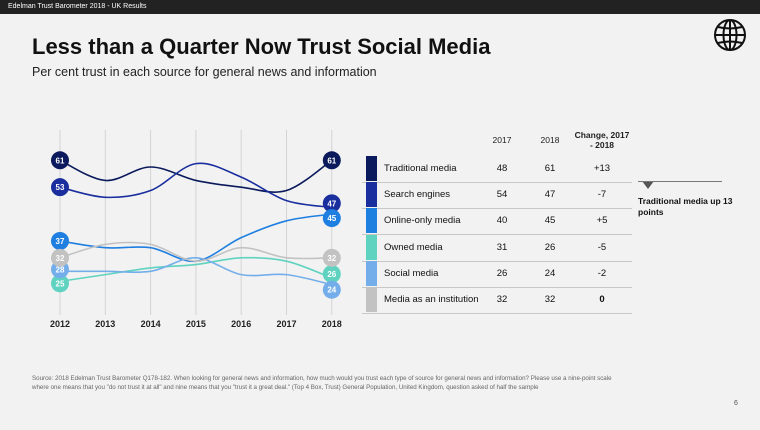 This screenshot has width=760, height=430. What do you see at coordinates (417, 195) in the screenshot?
I see `row-label: Search engines` at bounding box center [417, 195].